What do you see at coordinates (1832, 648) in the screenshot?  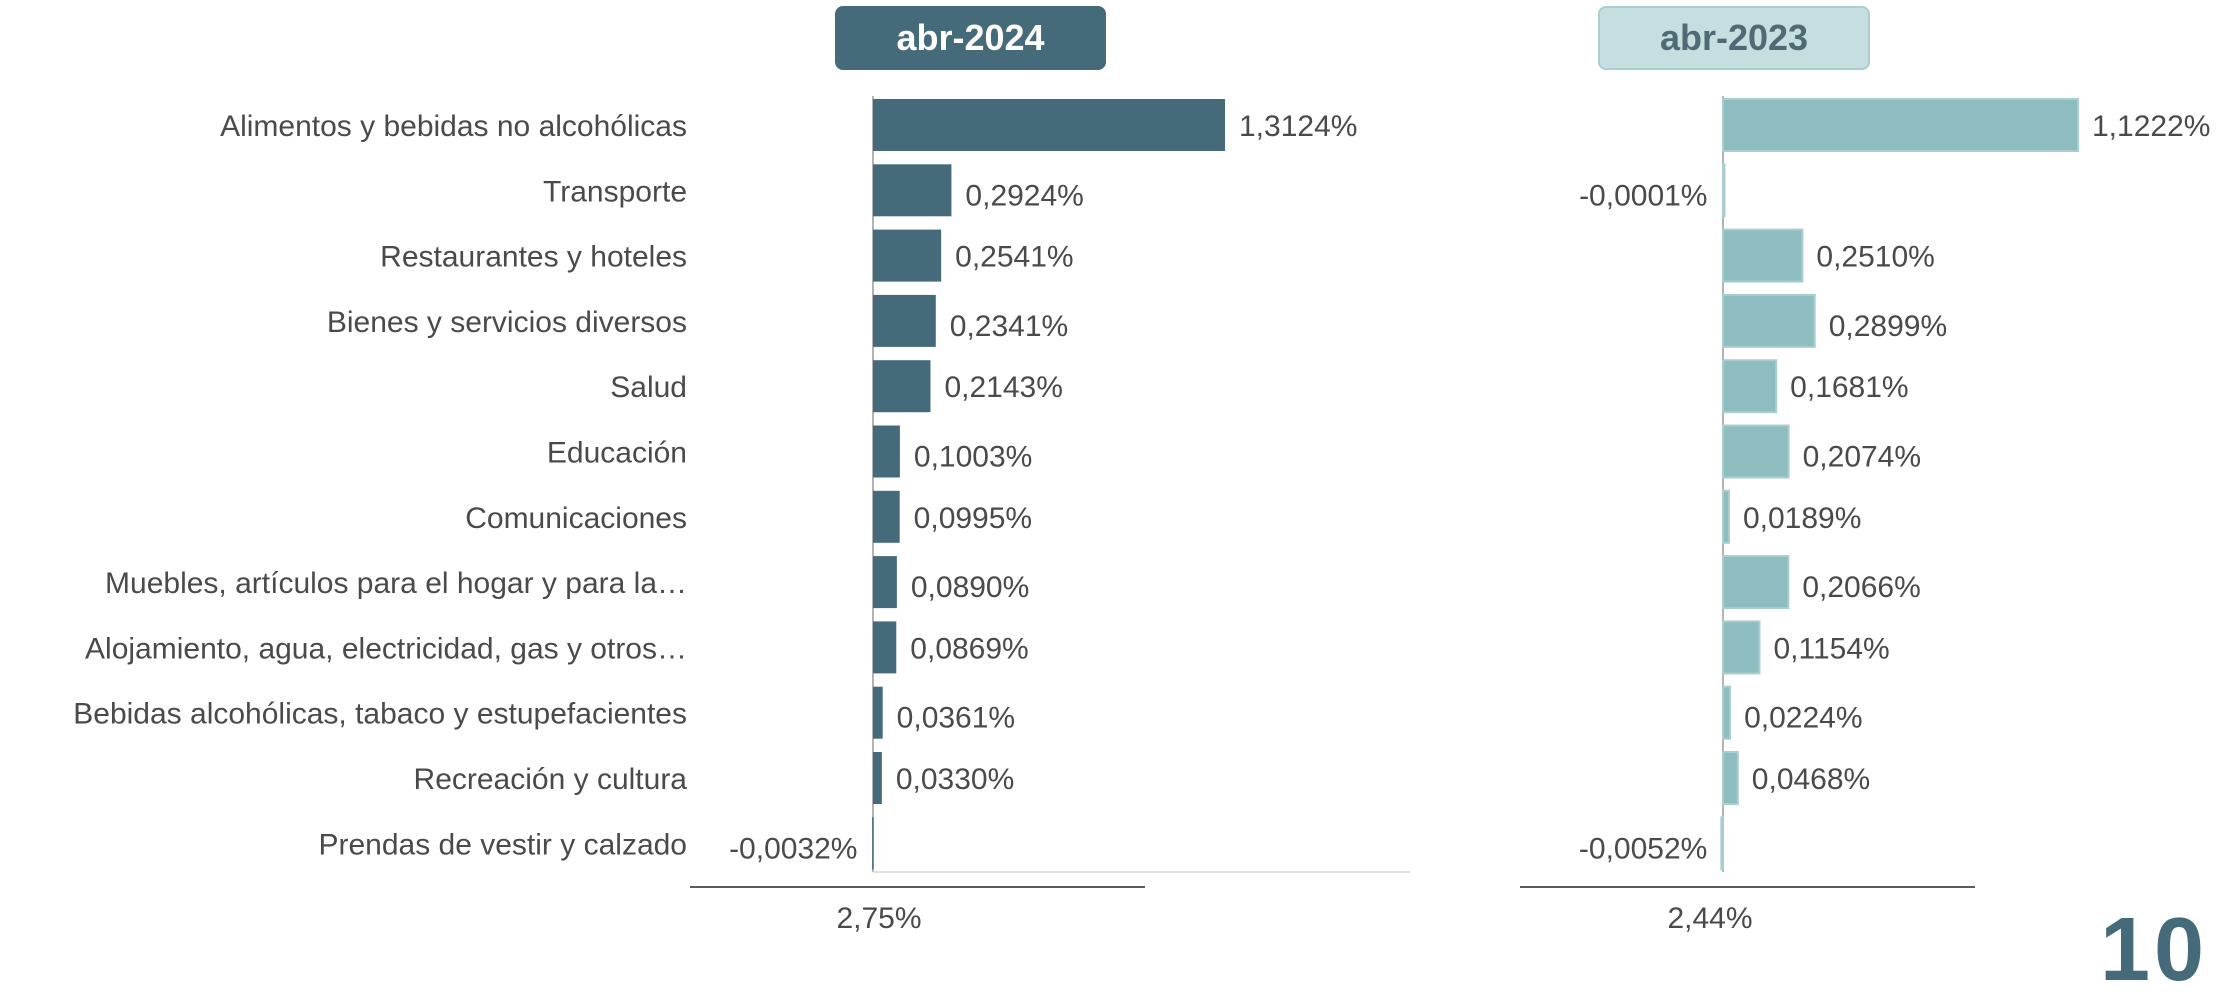 I see `data-label: 0,1154%` at bounding box center [1832, 648].